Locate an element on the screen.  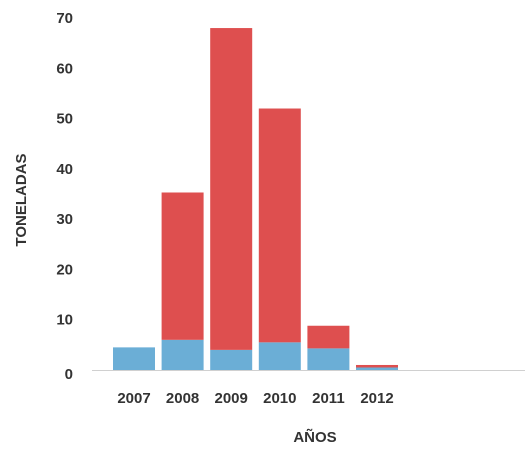
y-tick-label: 0 is located at coordinates (69, 374).